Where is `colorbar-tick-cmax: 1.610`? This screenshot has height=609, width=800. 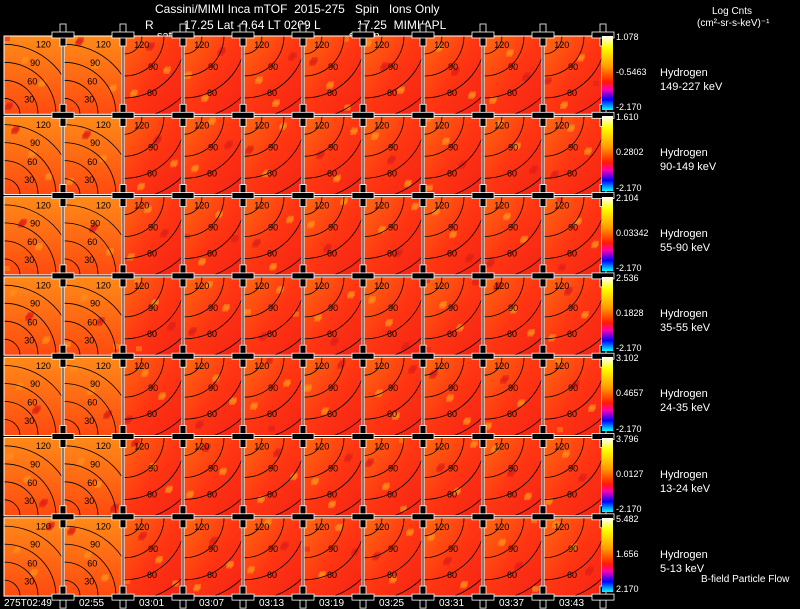 colorbar-tick-cmax: 1.610 is located at coordinates (627, 117).